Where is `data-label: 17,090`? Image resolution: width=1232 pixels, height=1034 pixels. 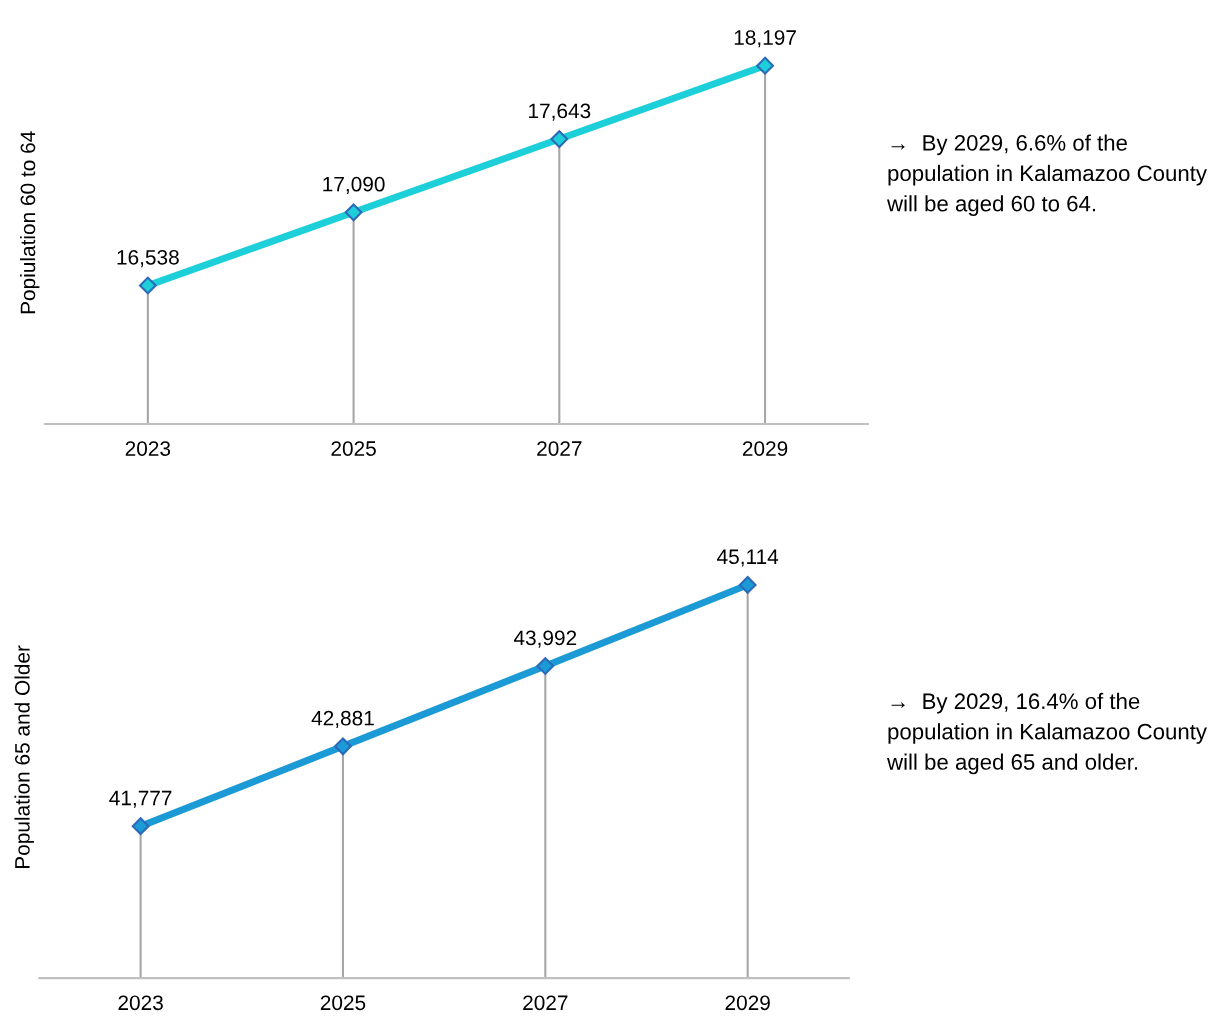 data-label: 17,090 is located at coordinates (354, 185).